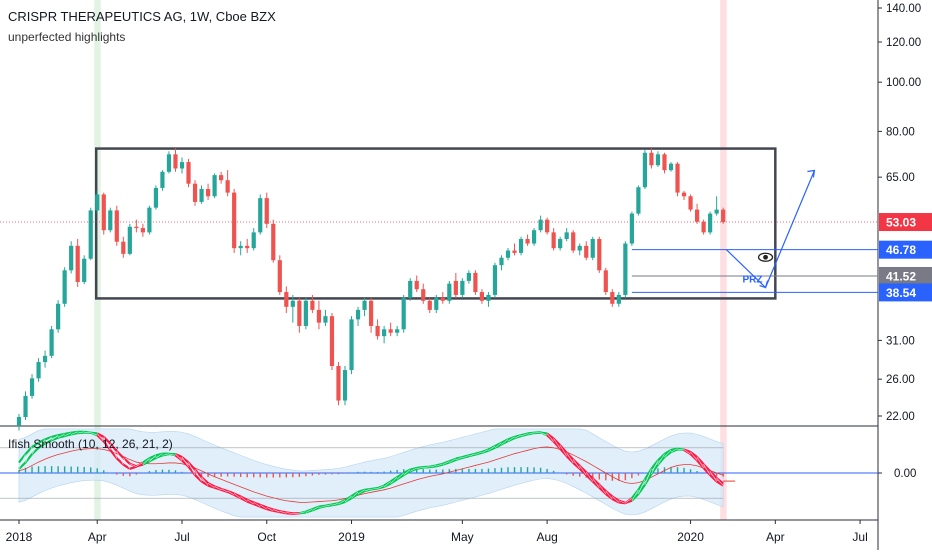 This screenshot has height=555, width=932. I want to click on projection-path, so click(770, 228).